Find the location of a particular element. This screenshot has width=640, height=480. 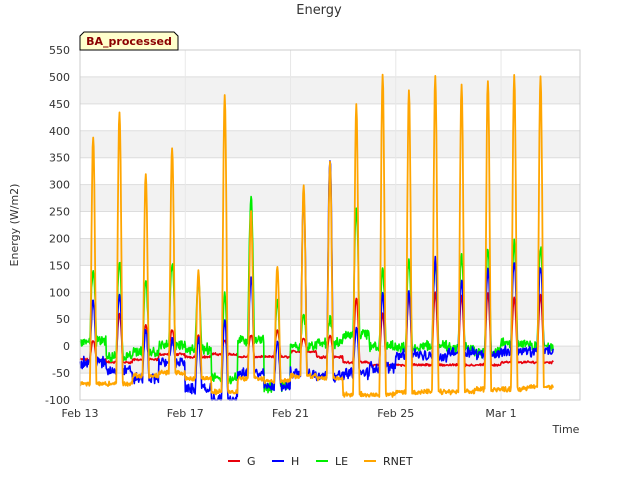

legend-label-g: G is located at coordinates (251, 461).